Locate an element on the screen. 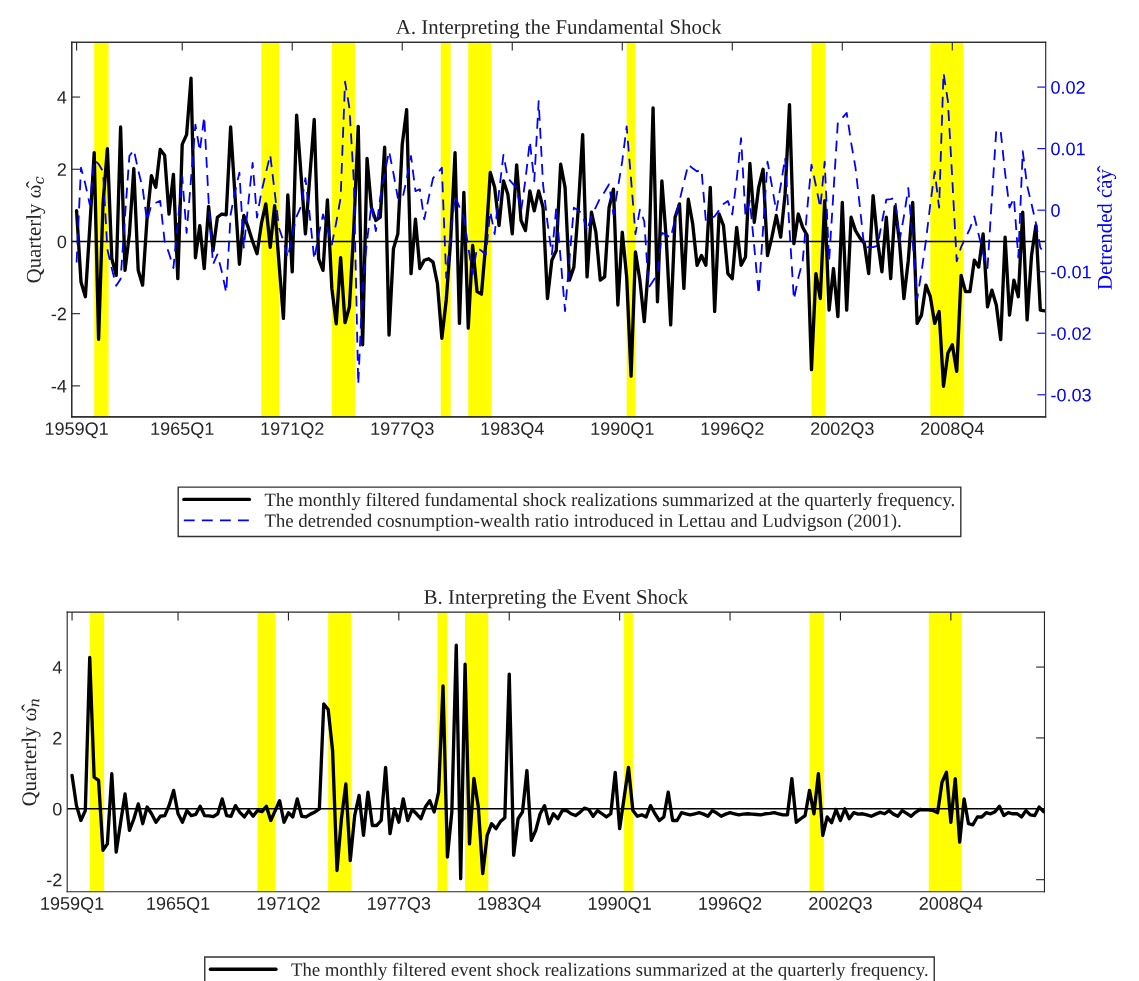  legend-label: The monthly filtered event shock realizations summarized at the quarterly frequency. is located at coordinates (609, 971).